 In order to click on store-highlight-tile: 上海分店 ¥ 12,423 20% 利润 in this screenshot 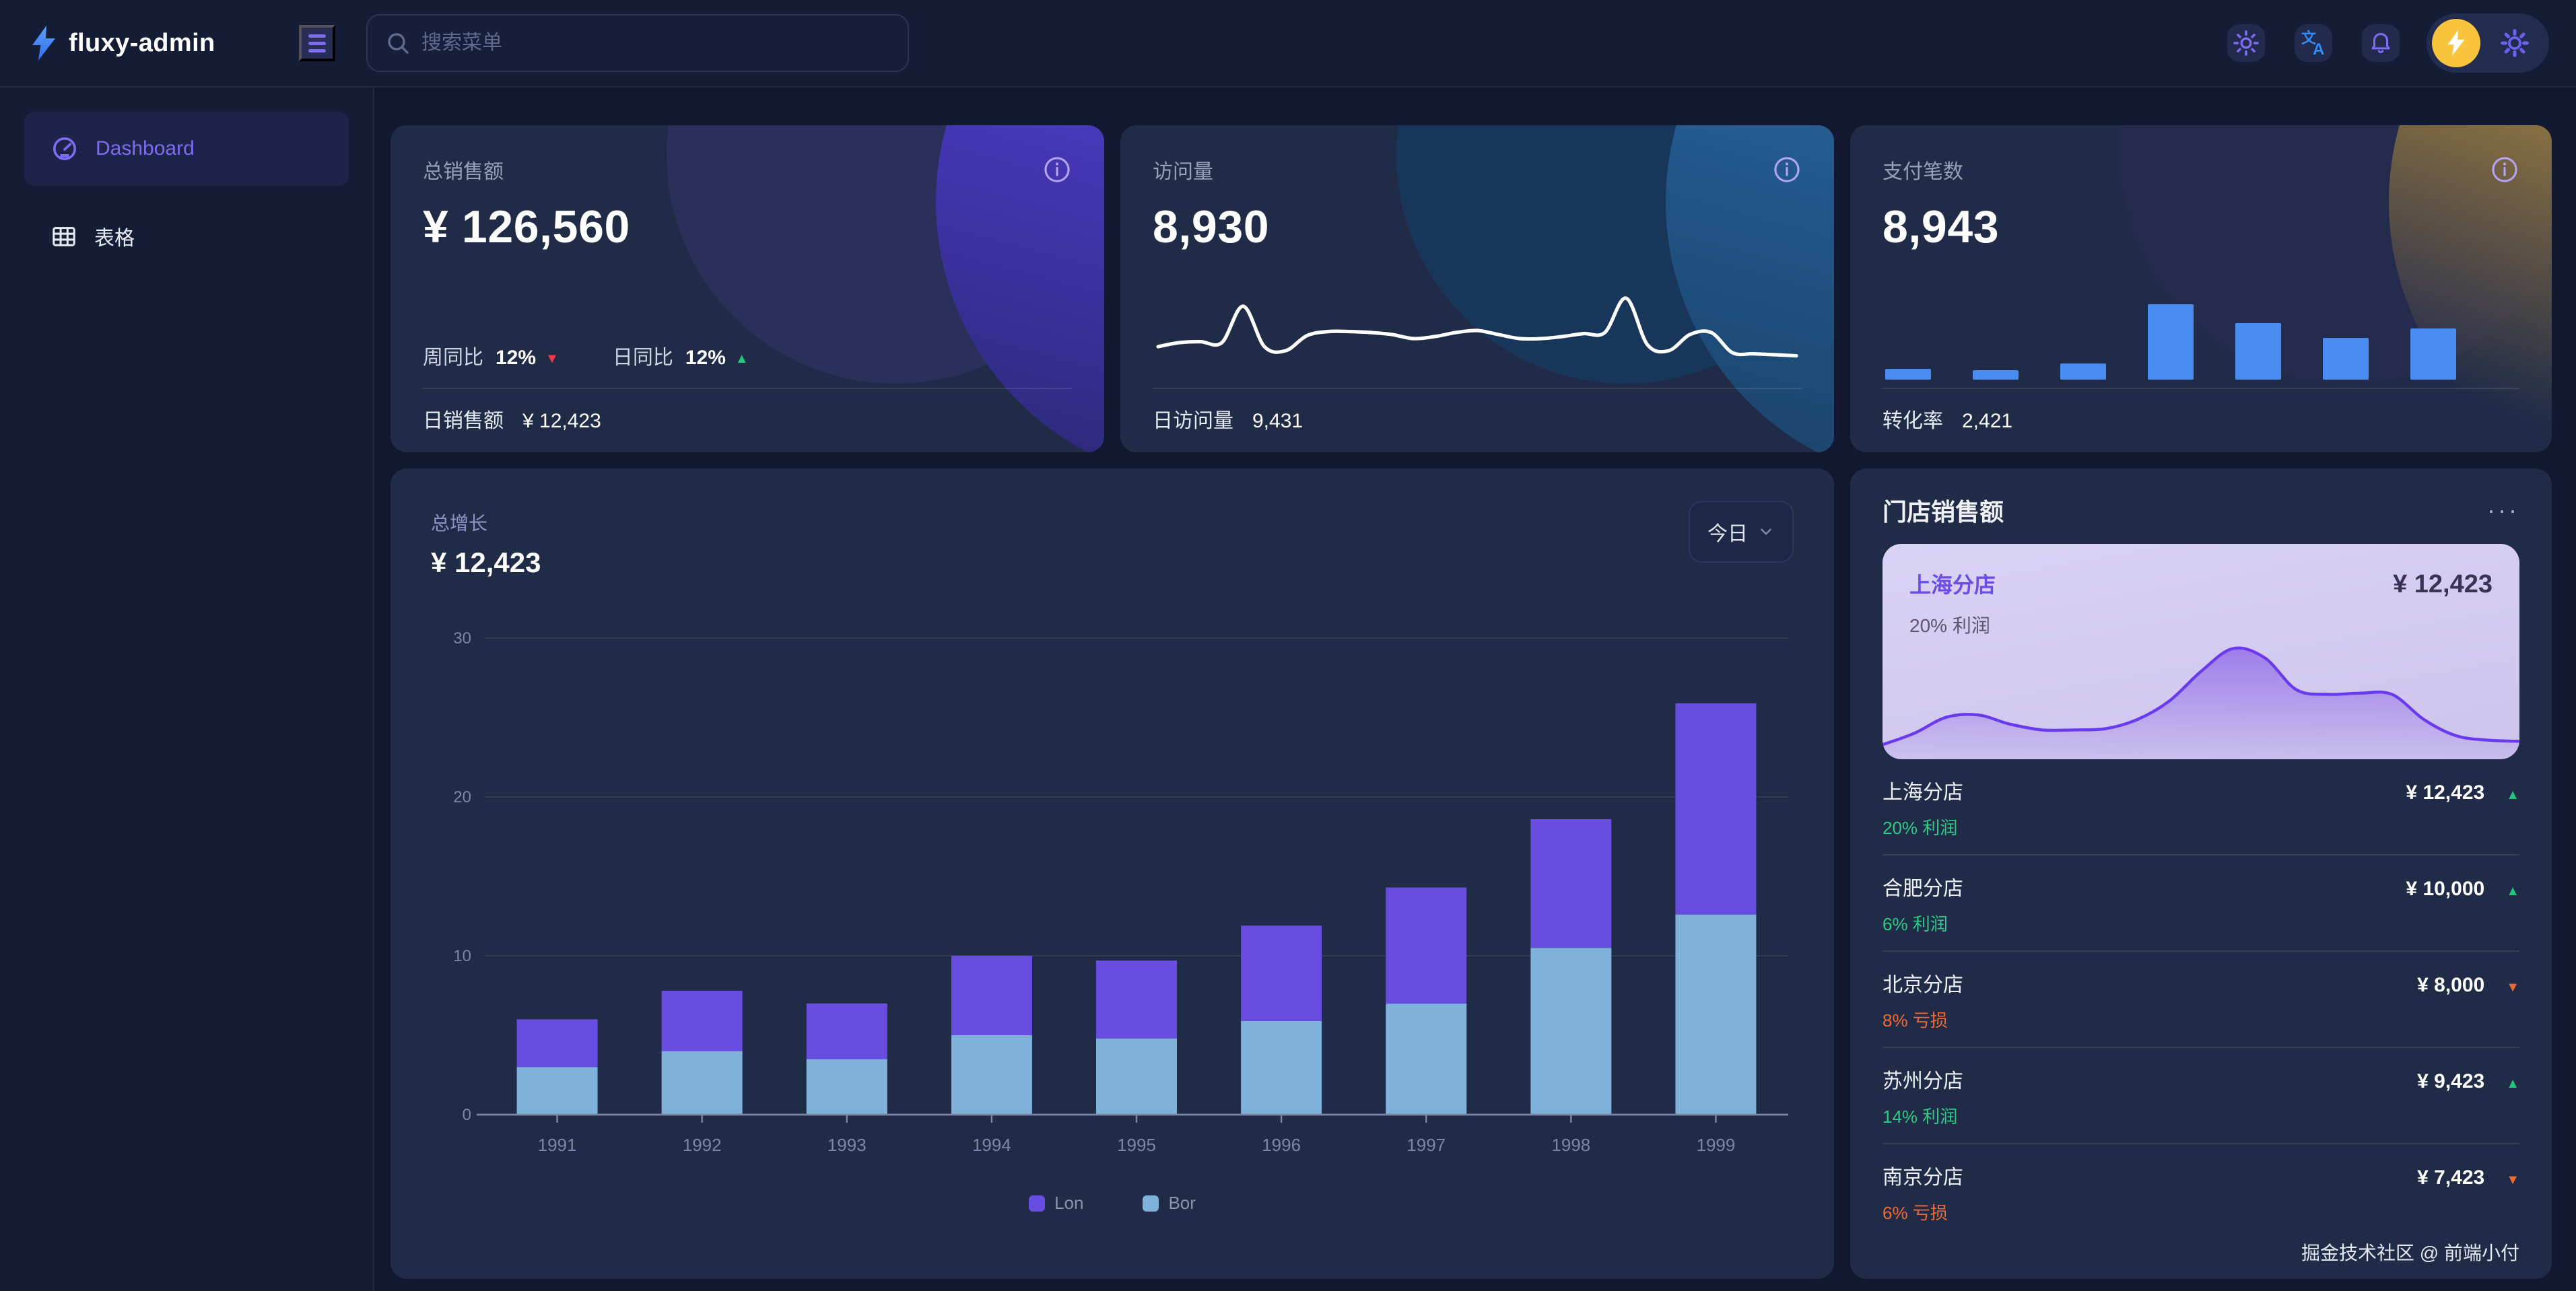, I will do `click(2201, 651)`.